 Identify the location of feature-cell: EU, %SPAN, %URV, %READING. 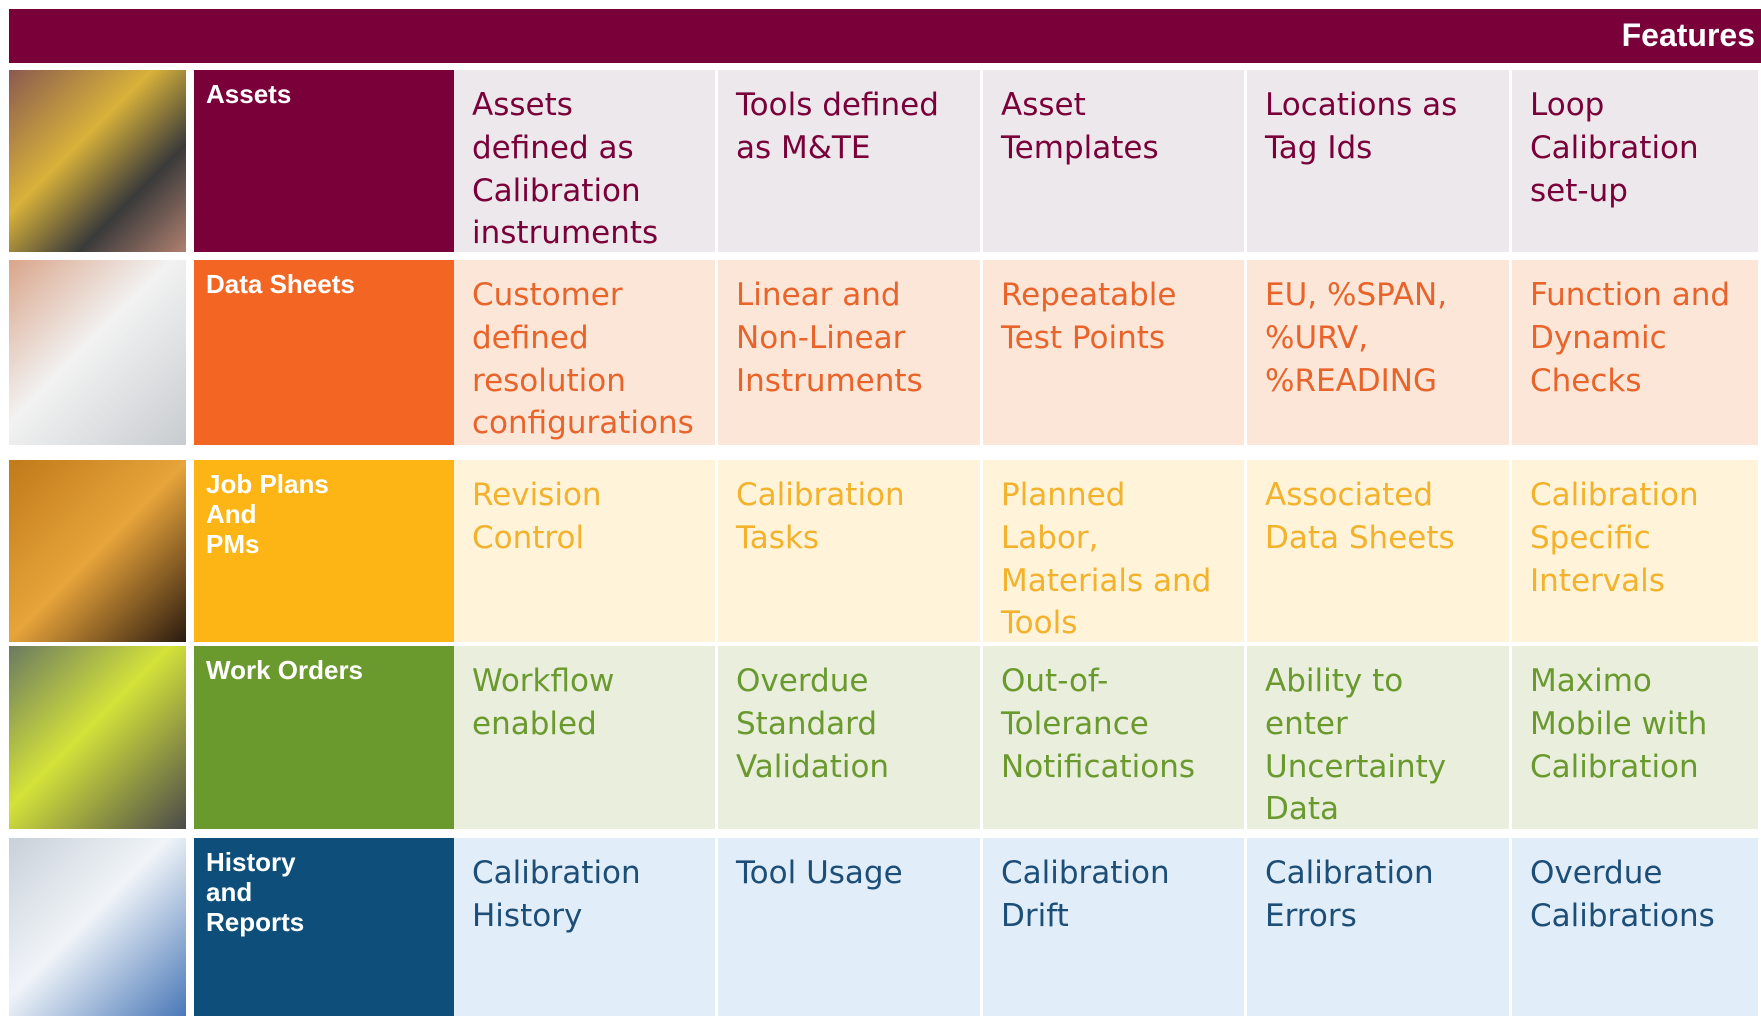
(1378, 352).